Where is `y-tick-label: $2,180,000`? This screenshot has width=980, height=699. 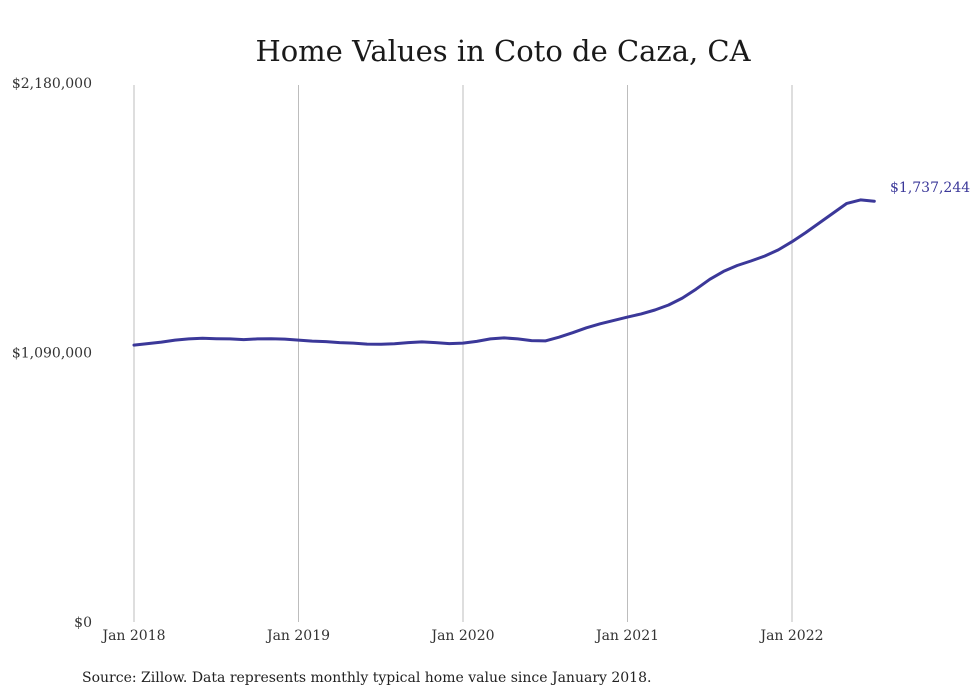 y-tick-label: $2,180,000 is located at coordinates (52, 84).